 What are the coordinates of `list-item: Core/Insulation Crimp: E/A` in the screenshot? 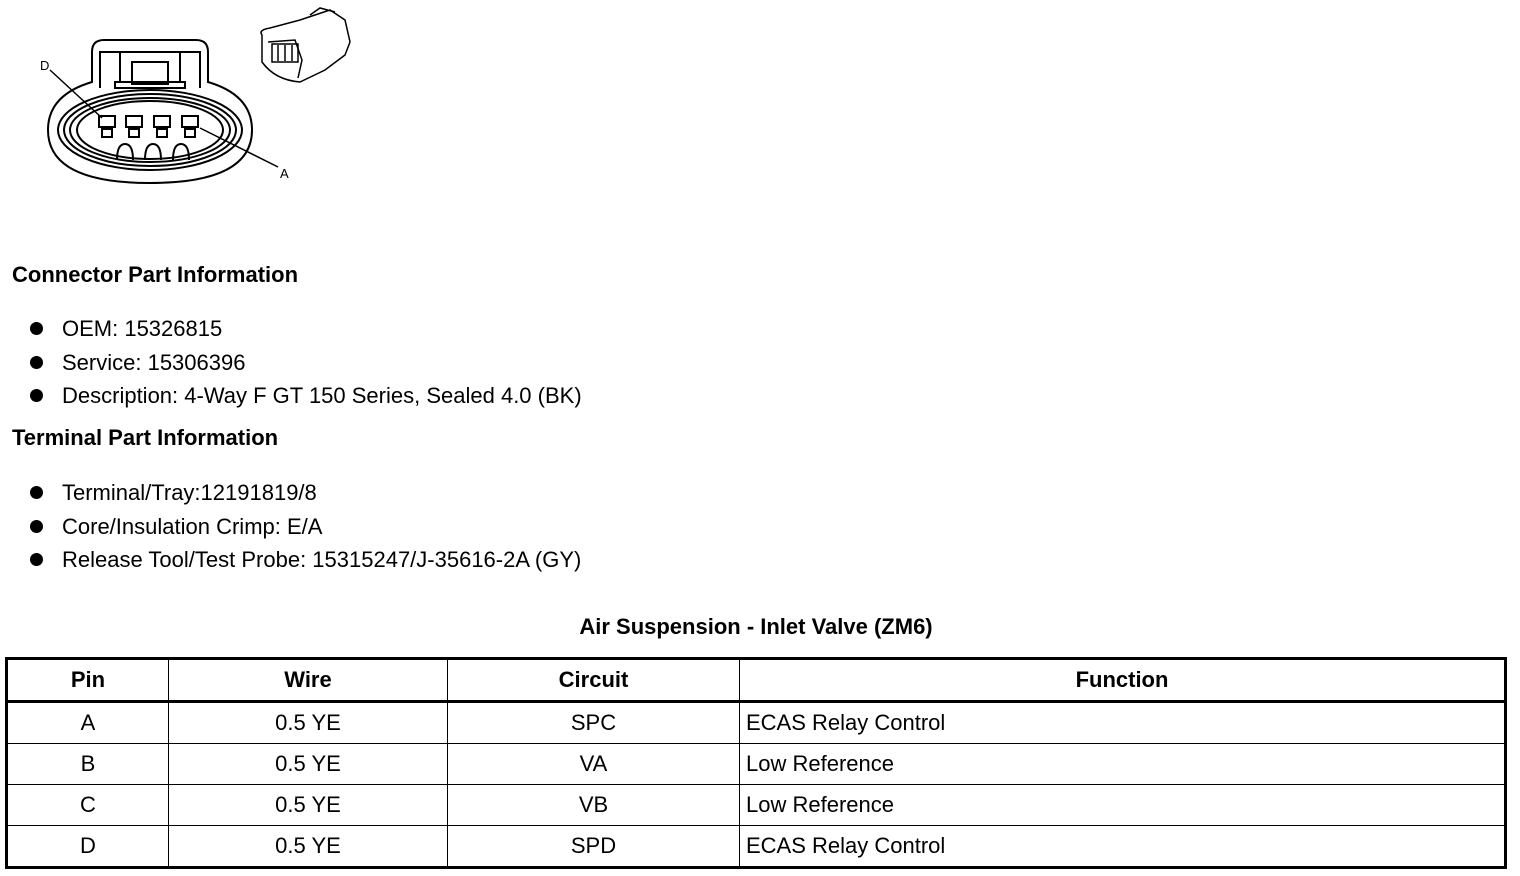 It's located at (304, 527).